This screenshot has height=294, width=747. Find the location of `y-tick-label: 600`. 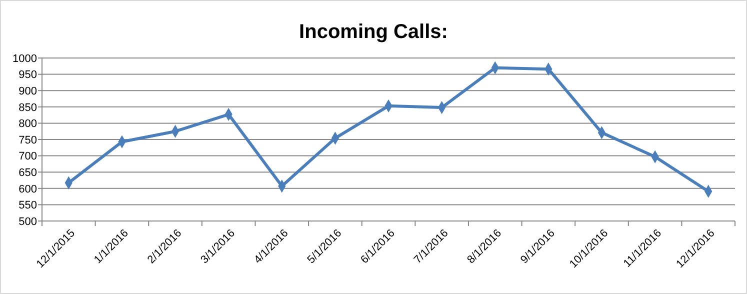

y-tick-label: 600 is located at coordinates (27, 189).